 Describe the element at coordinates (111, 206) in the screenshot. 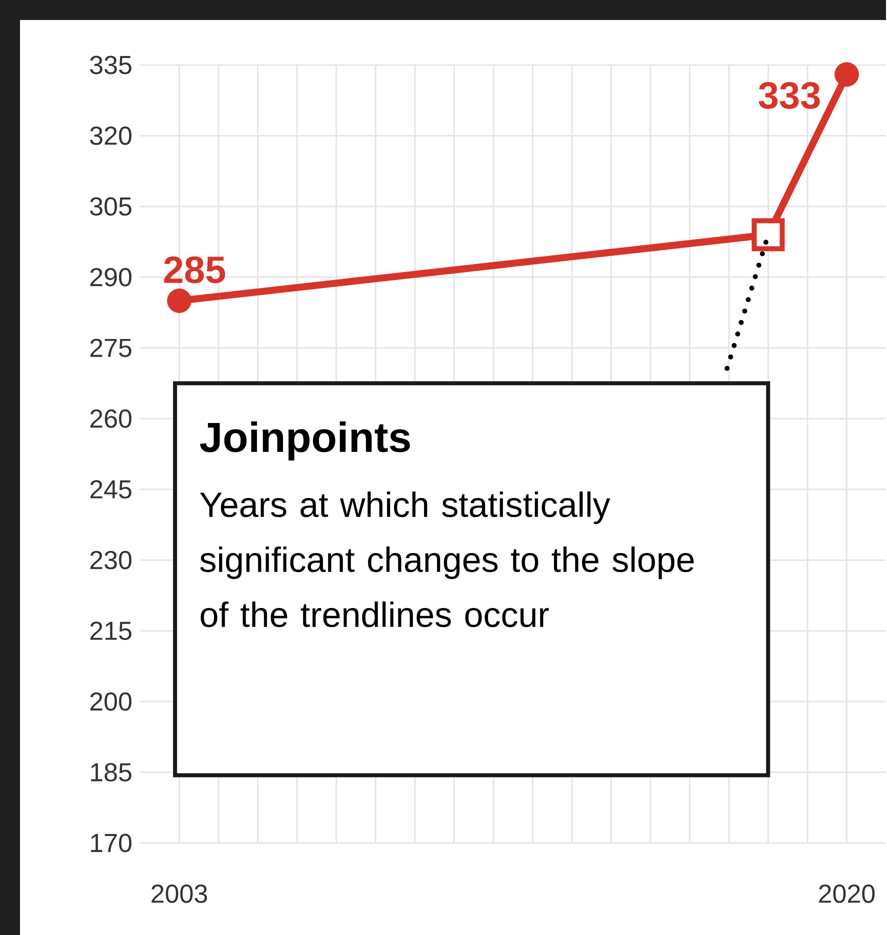

I see `y-tick-label: 305` at that location.